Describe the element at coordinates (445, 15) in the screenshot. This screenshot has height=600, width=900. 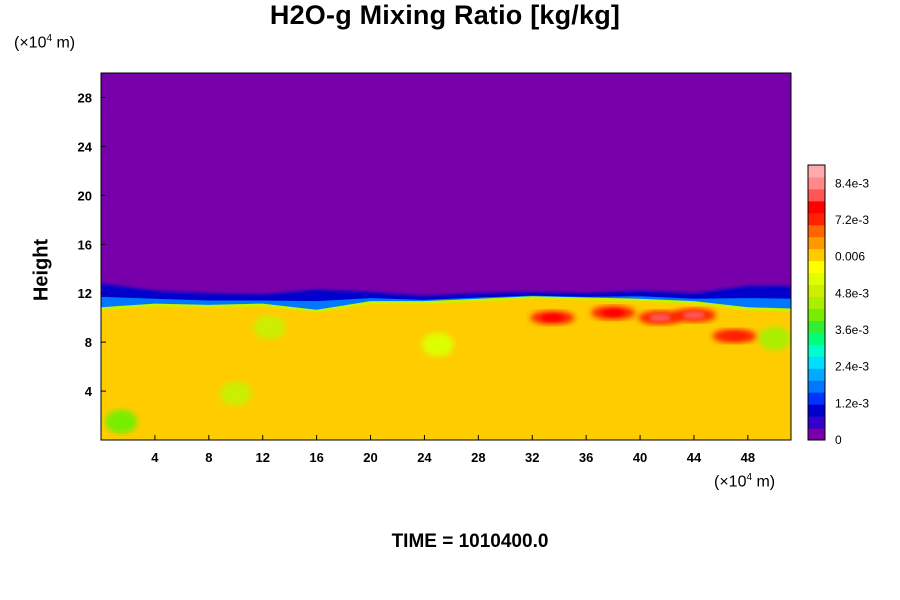
I see `chart-title: H2O-g Mixing Ratio [kg/kg]` at that location.